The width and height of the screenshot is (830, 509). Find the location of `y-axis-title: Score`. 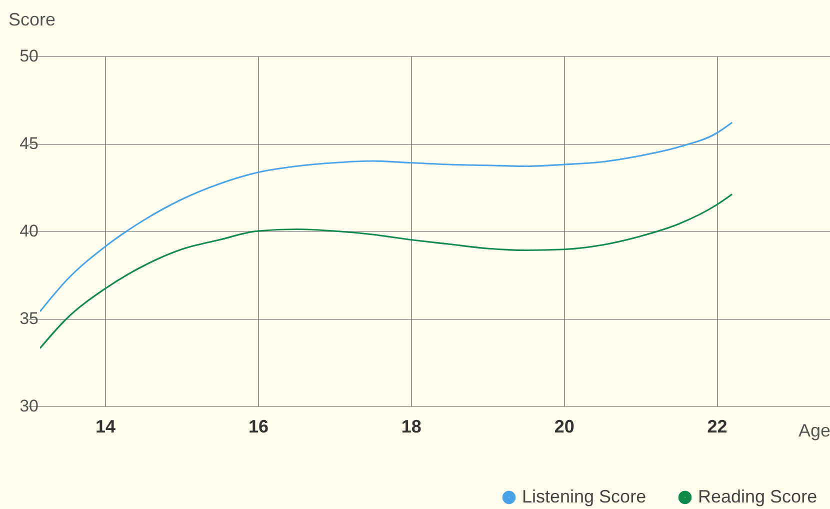

y-axis-title: Score is located at coordinates (32, 20).